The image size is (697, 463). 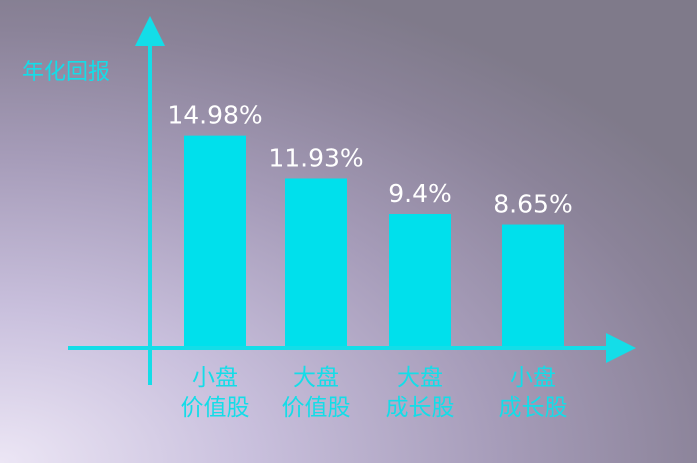 What do you see at coordinates (316, 378) in the screenshot?
I see `category-label-1-line-0: 大盘` at bounding box center [316, 378].